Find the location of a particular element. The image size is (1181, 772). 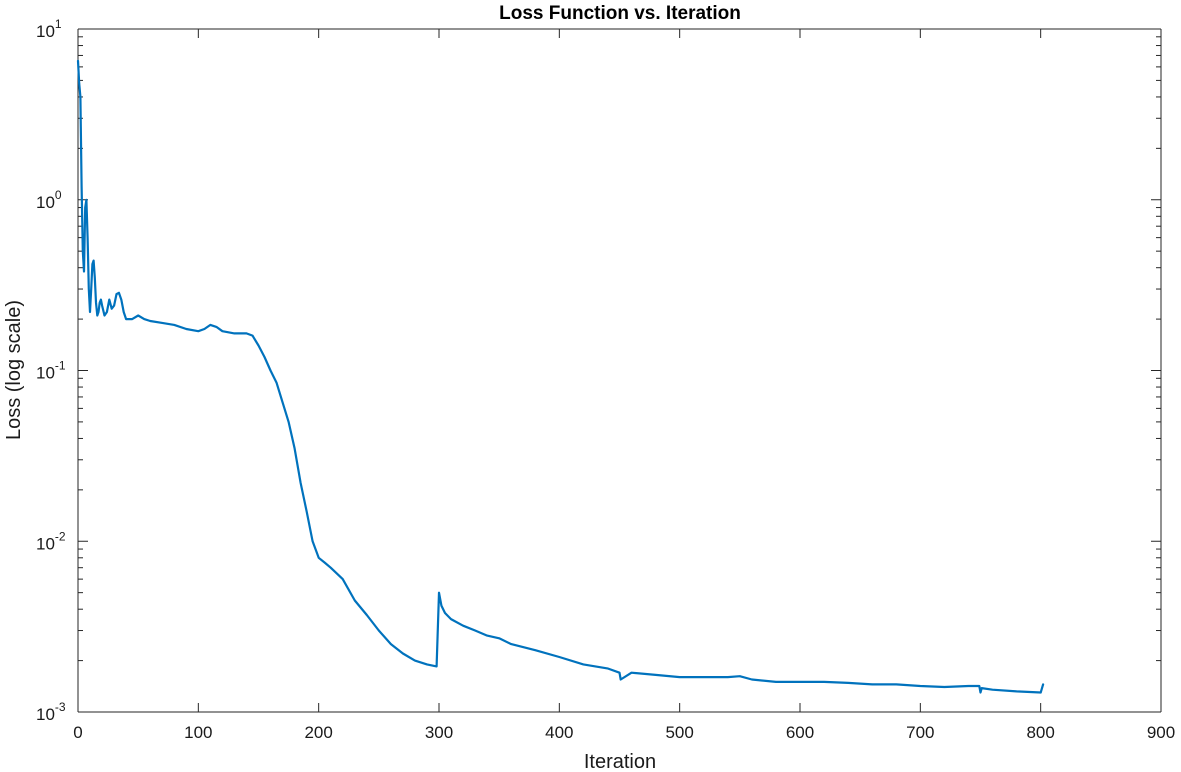

x-tick-label: 900 is located at coordinates (1161, 732).